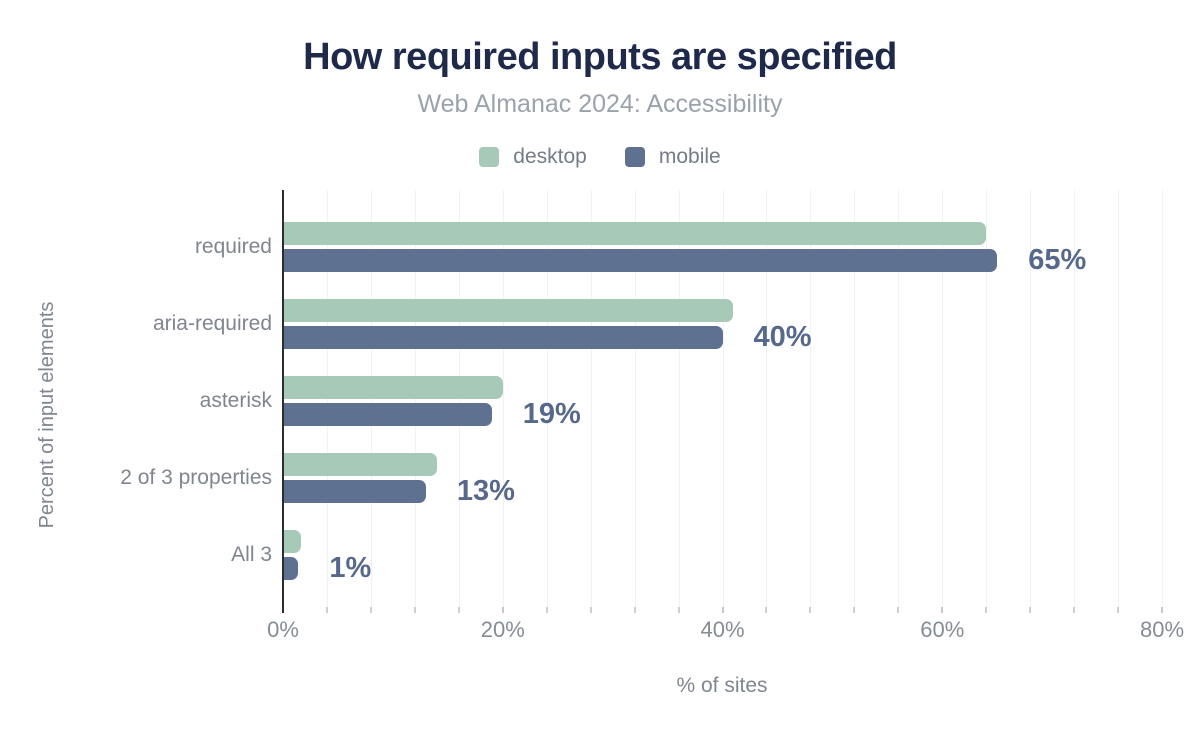 The image size is (1200, 742). What do you see at coordinates (354, 491) in the screenshot?
I see `bar-mobile-2-of-3-properties` at bounding box center [354, 491].